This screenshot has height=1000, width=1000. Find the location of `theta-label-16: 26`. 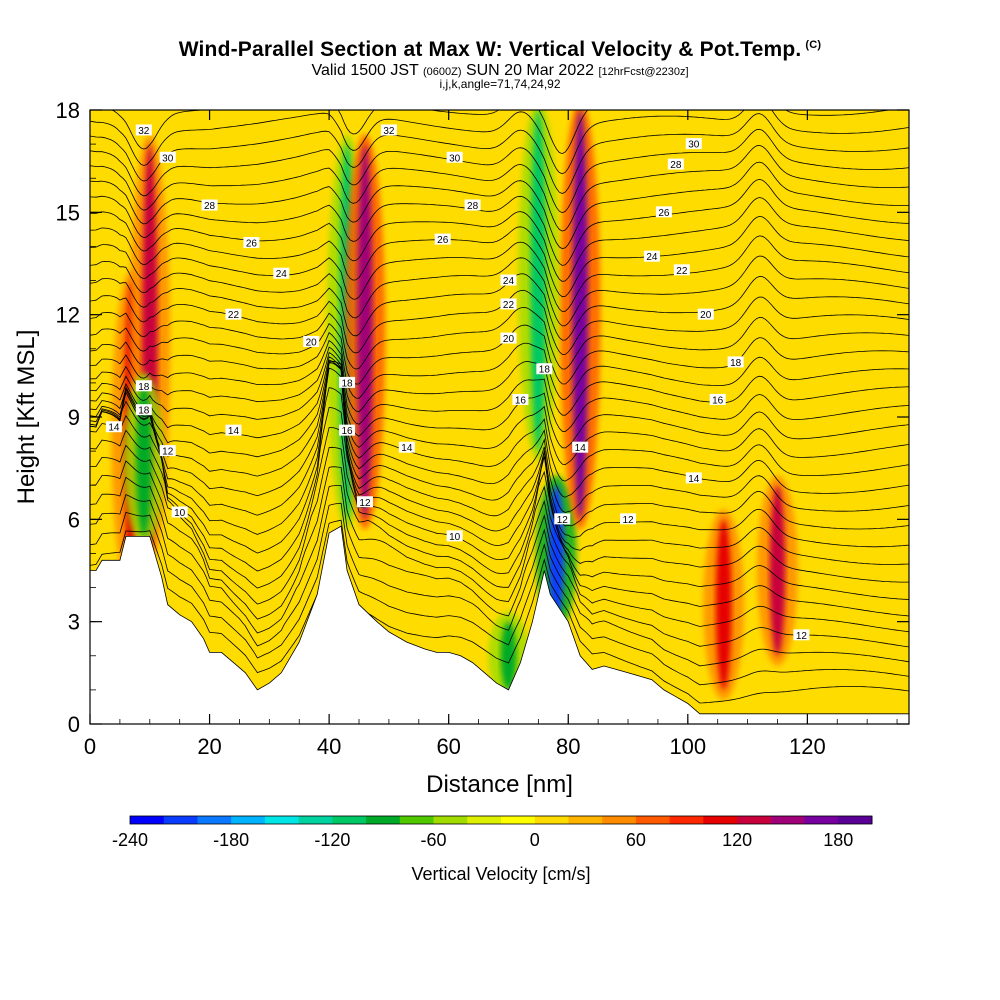

theta-label-16: 26 is located at coordinates (442, 239).